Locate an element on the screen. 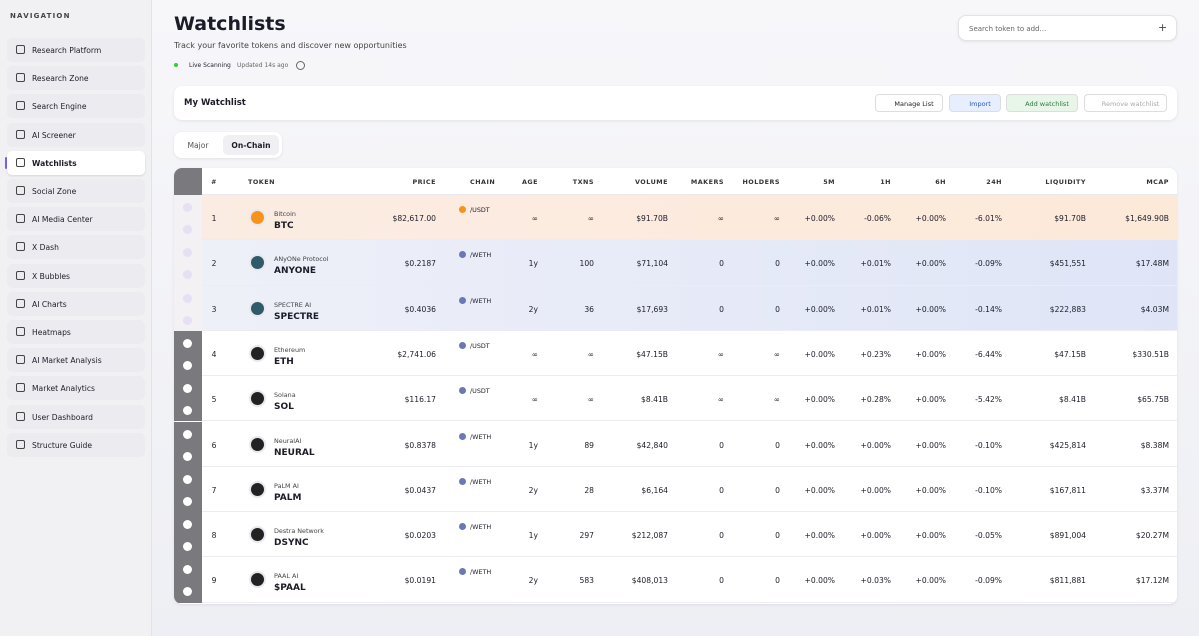  nav-item: AI Charts is located at coordinates (76, 303).